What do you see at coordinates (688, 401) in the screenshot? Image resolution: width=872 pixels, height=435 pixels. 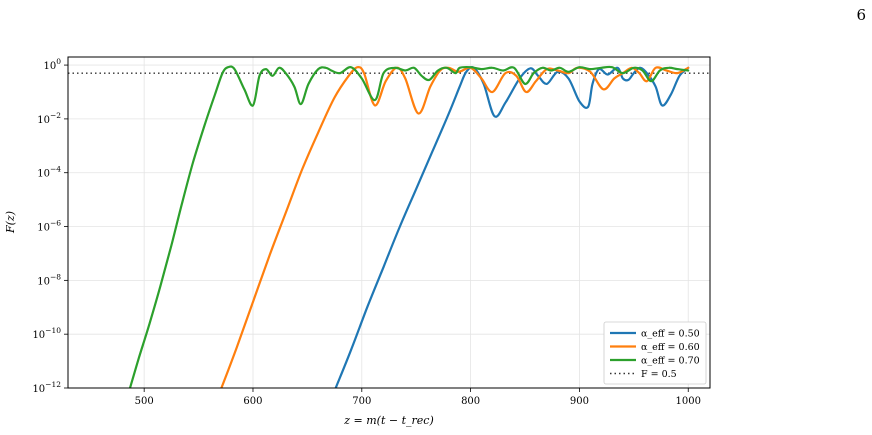 I see `x-tick-label: 1000` at bounding box center [688, 401].